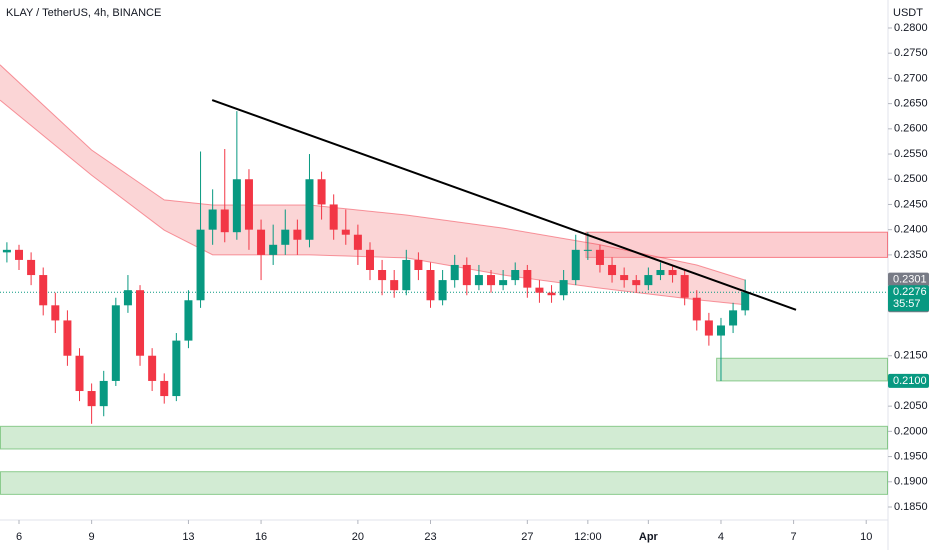 The width and height of the screenshot is (932, 550). I want to click on y-tick-label: 0.2400, so click(911, 230).